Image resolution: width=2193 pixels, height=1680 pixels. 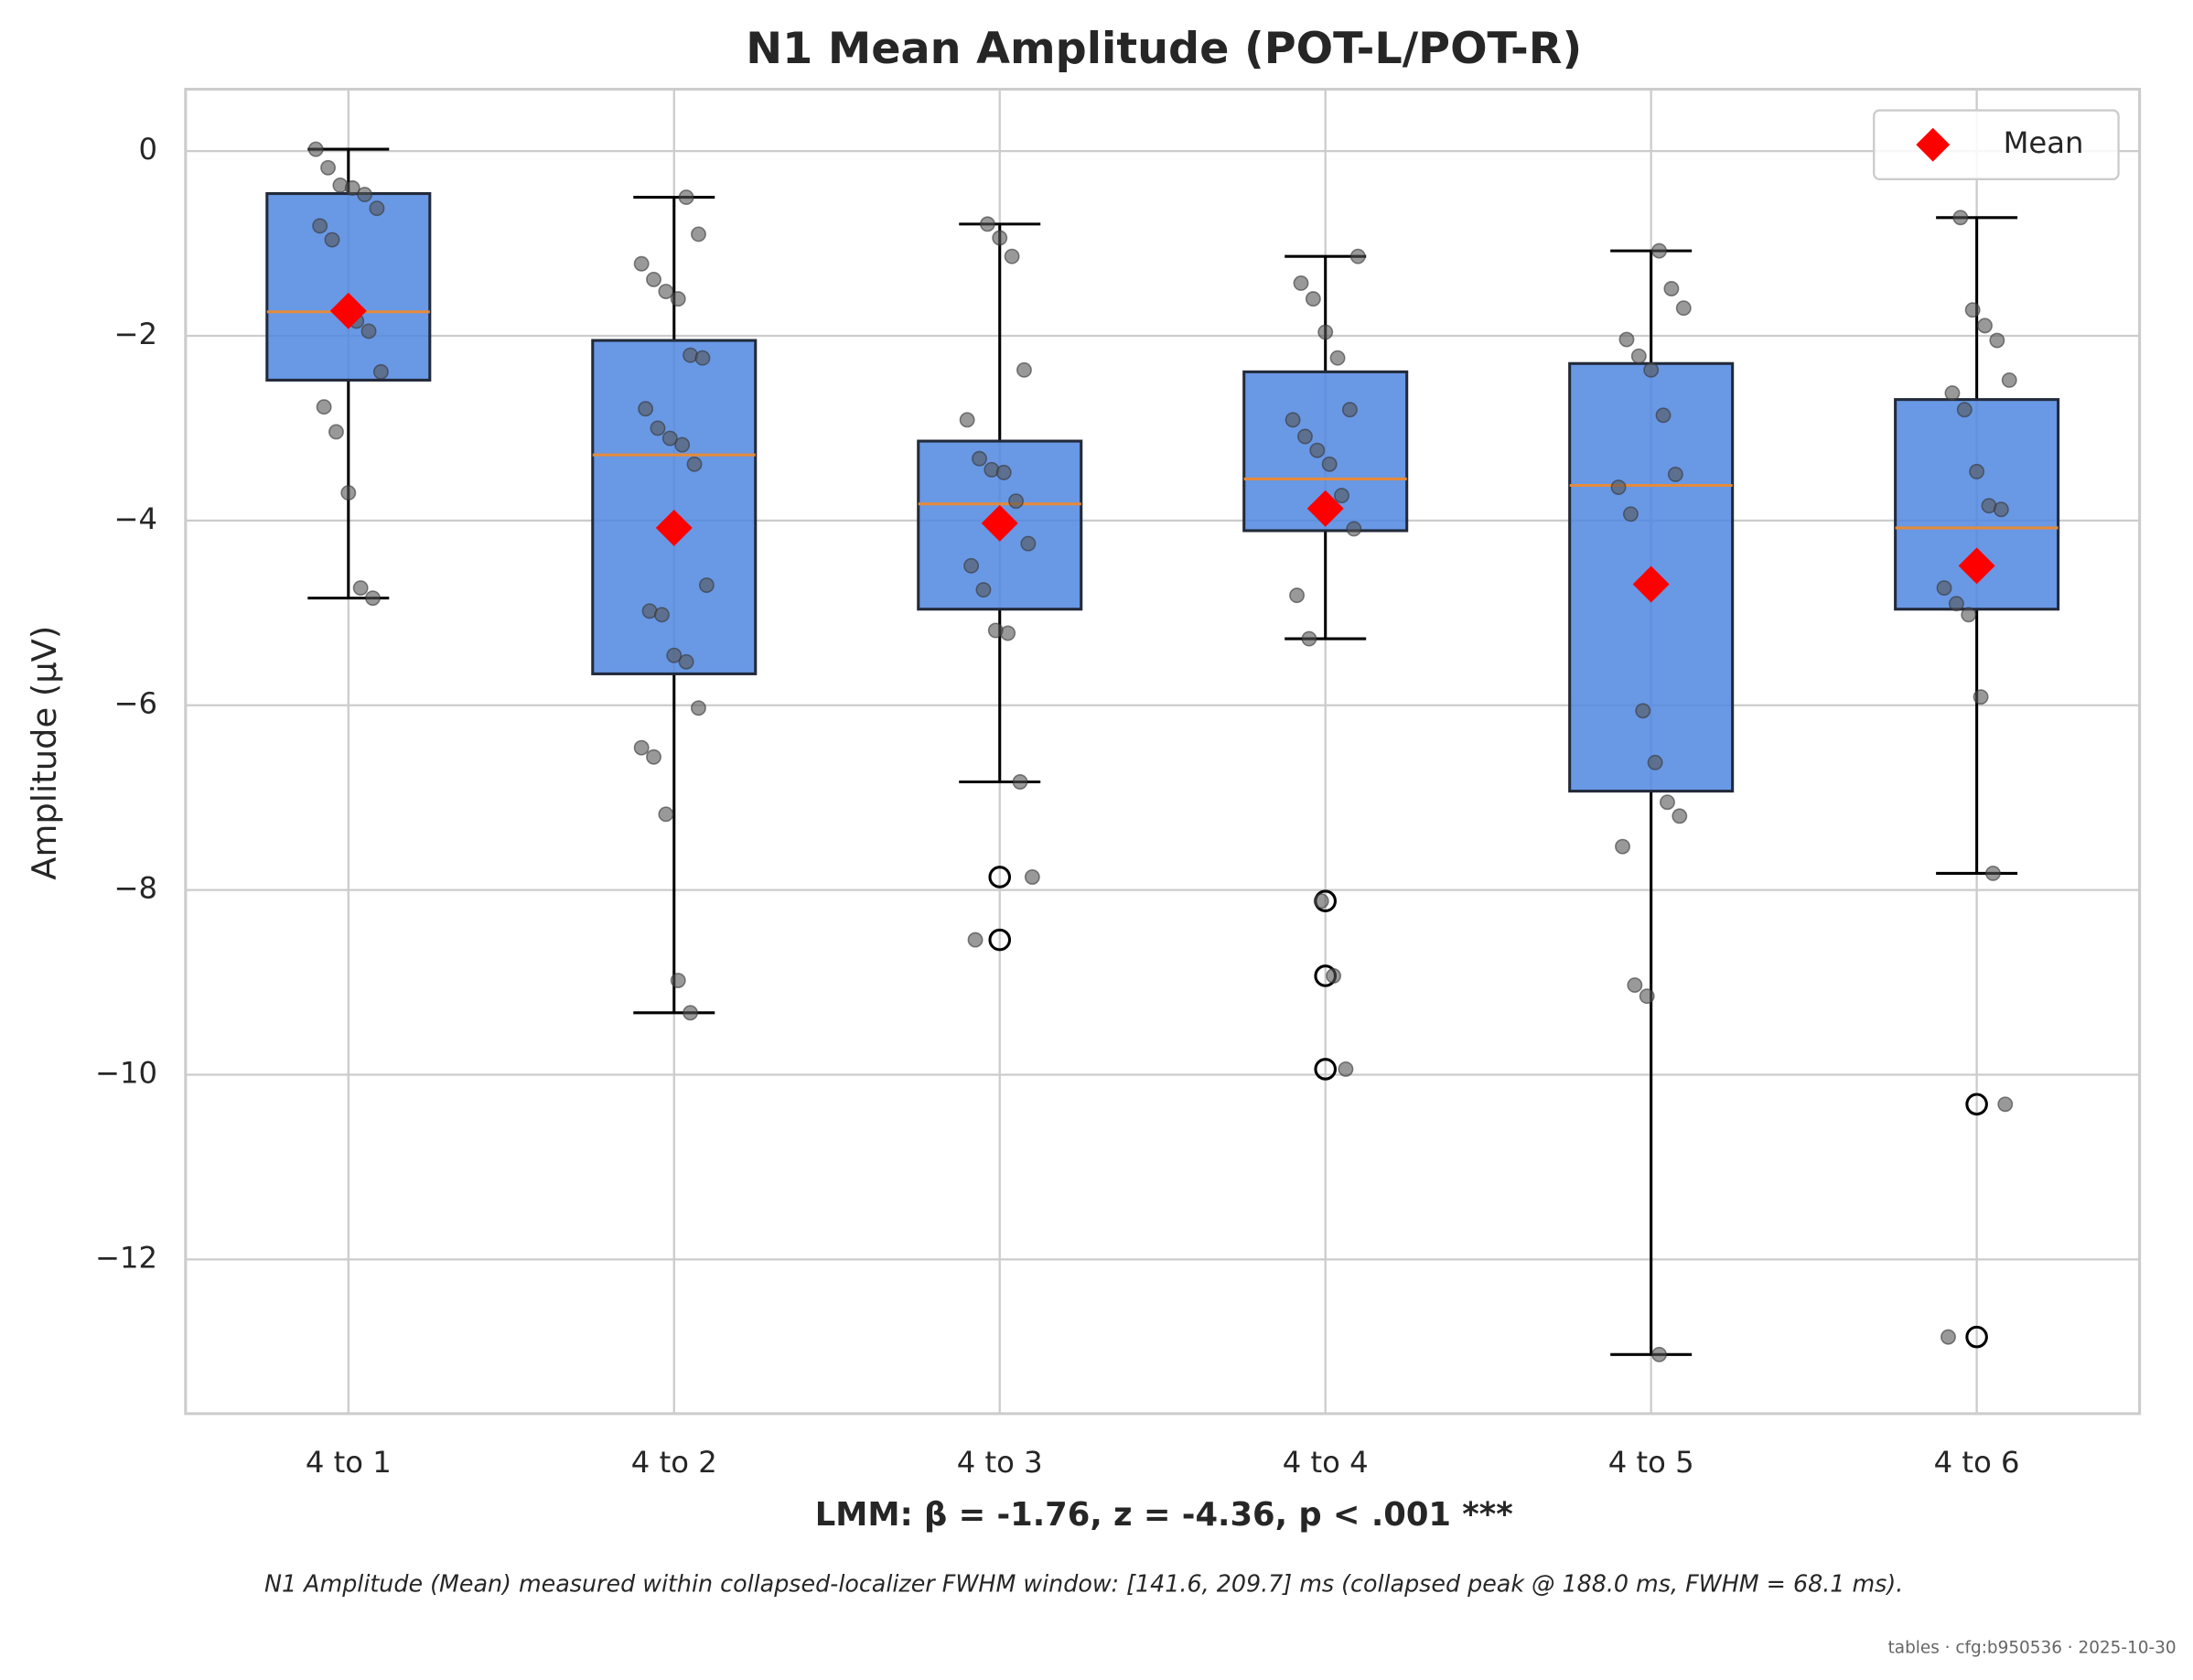 I want to click on y-tick-label: −10, so click(x=126, y=1072).